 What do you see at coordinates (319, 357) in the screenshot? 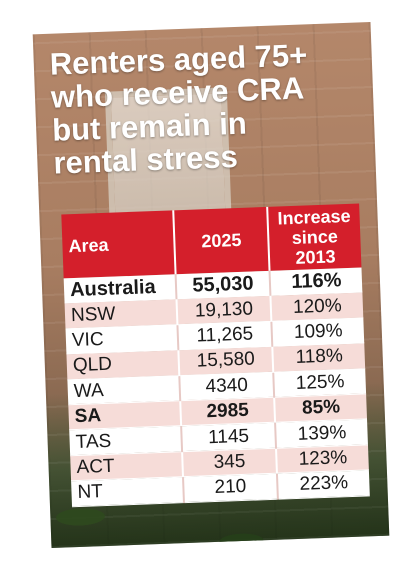
I see `cell-increase: 118%` at bounding box center [319, 357].